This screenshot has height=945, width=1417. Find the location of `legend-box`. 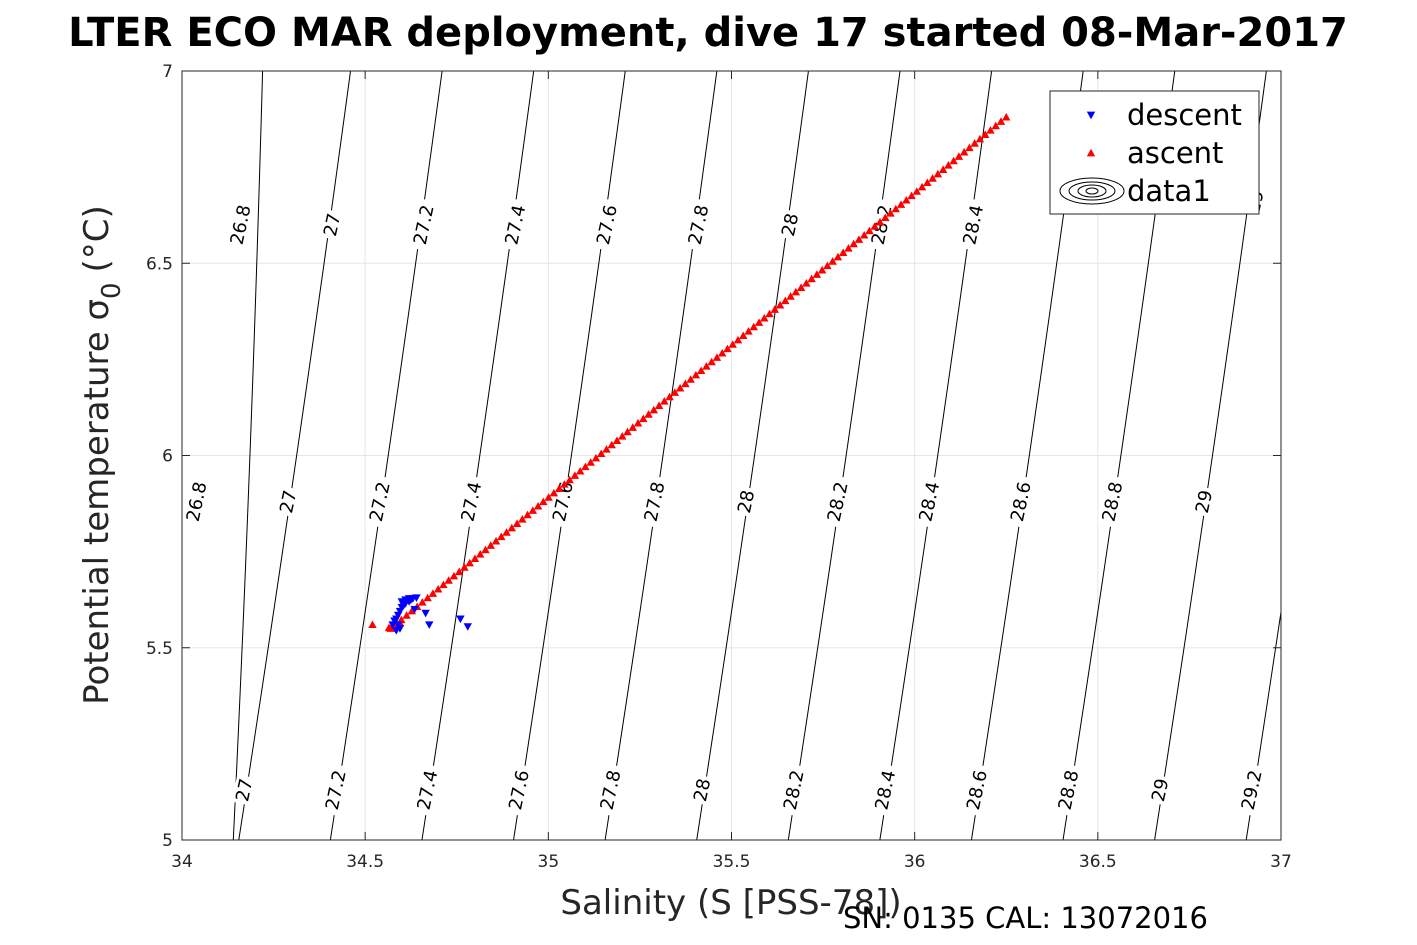

legend-box is located at coordinates (1154, 152).